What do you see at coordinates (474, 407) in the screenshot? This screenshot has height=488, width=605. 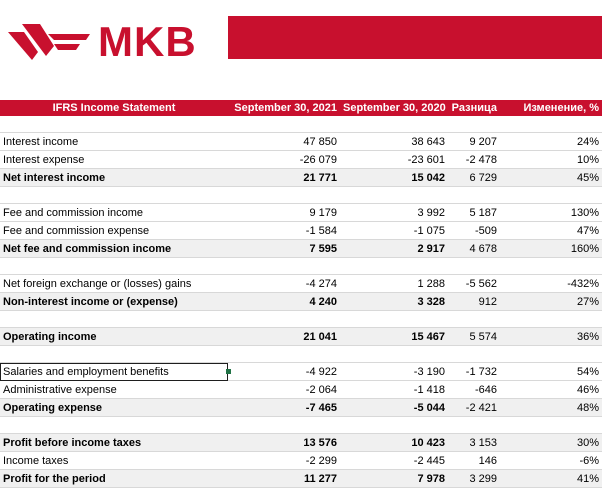 I see `cell-difference: -2 421` at bounding box center [474, 407].